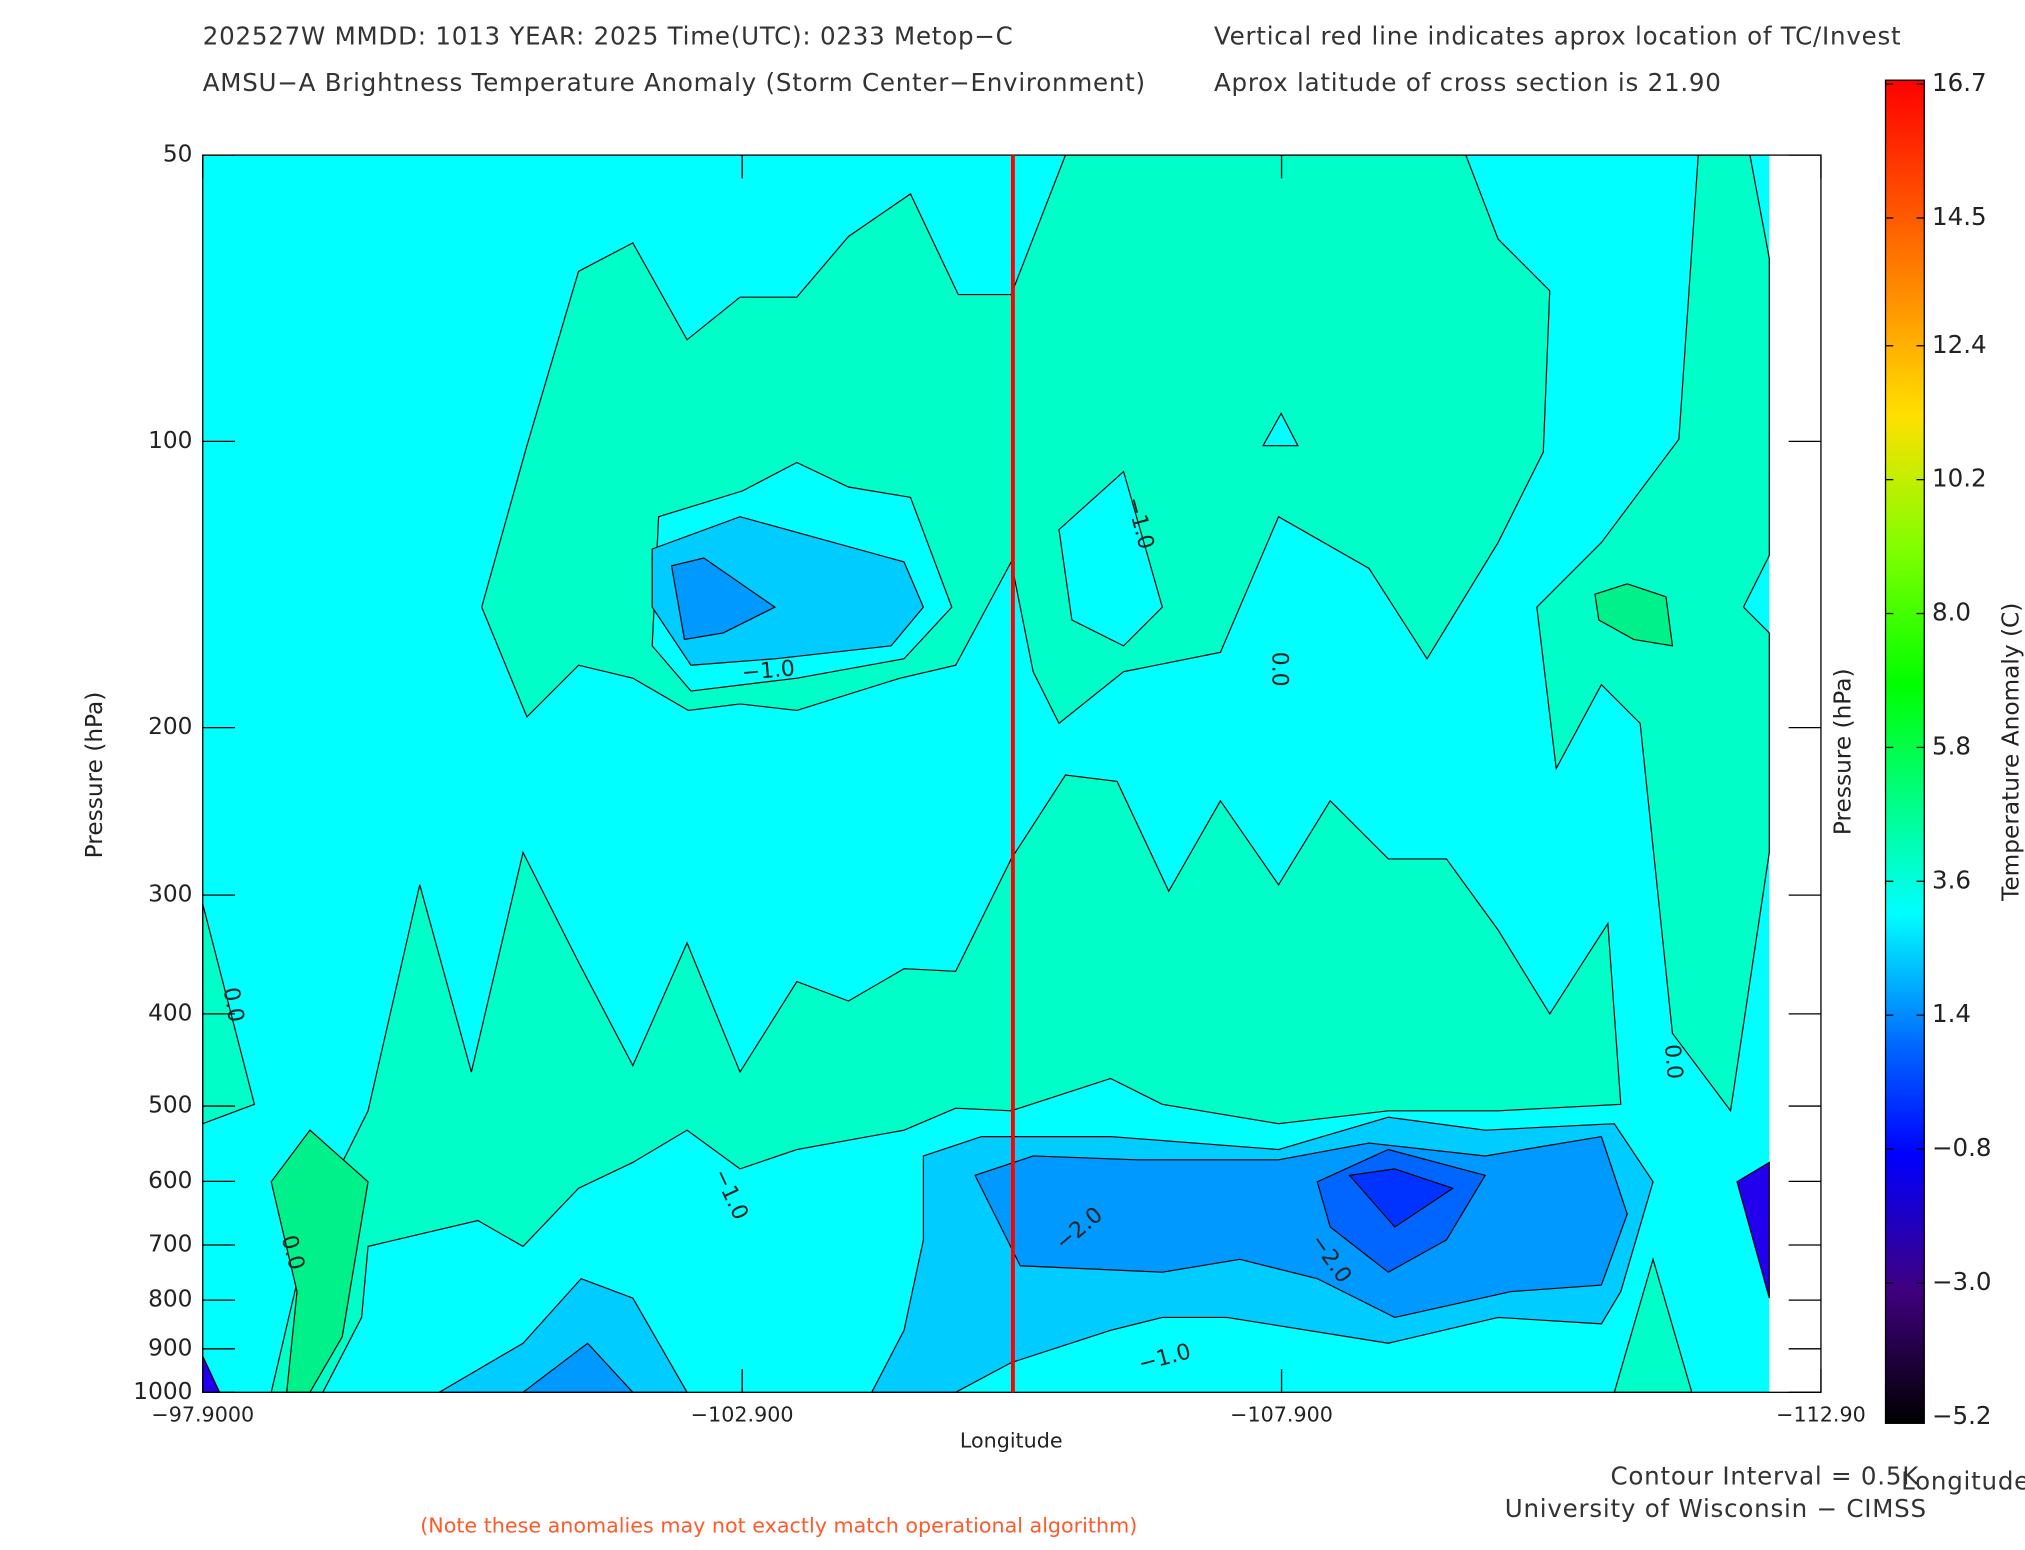 This screenshot has width=2025, height=1550. Describe the element at coordinates (1959, 216) in the screenshot. I see `colorbar-tick-label: 14.5` at that location.